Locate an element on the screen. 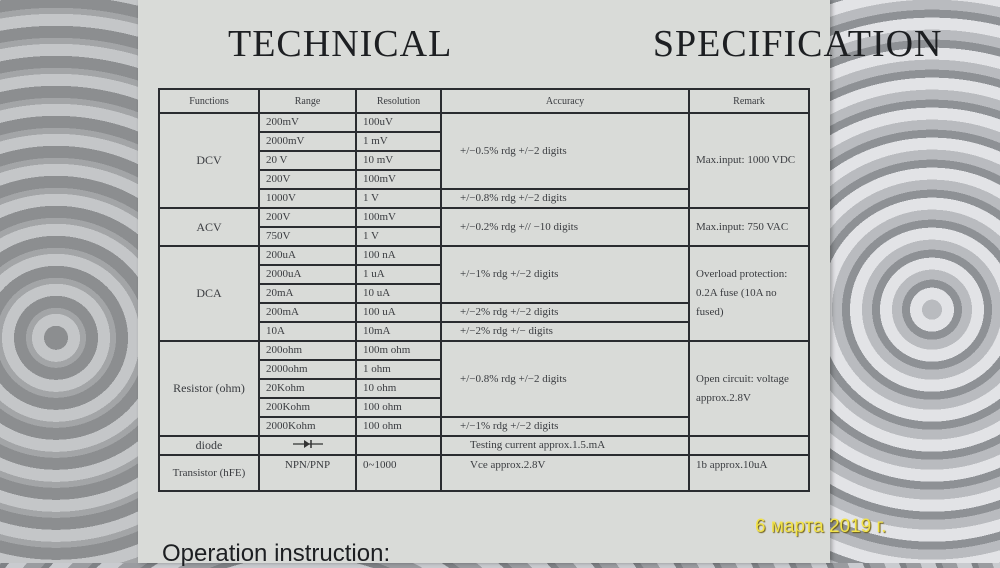 The image size is (1000, 568). table-row: 1000V 1 V +/−0.8% rdg +/−2 digits is located at coordinates (484, 198).